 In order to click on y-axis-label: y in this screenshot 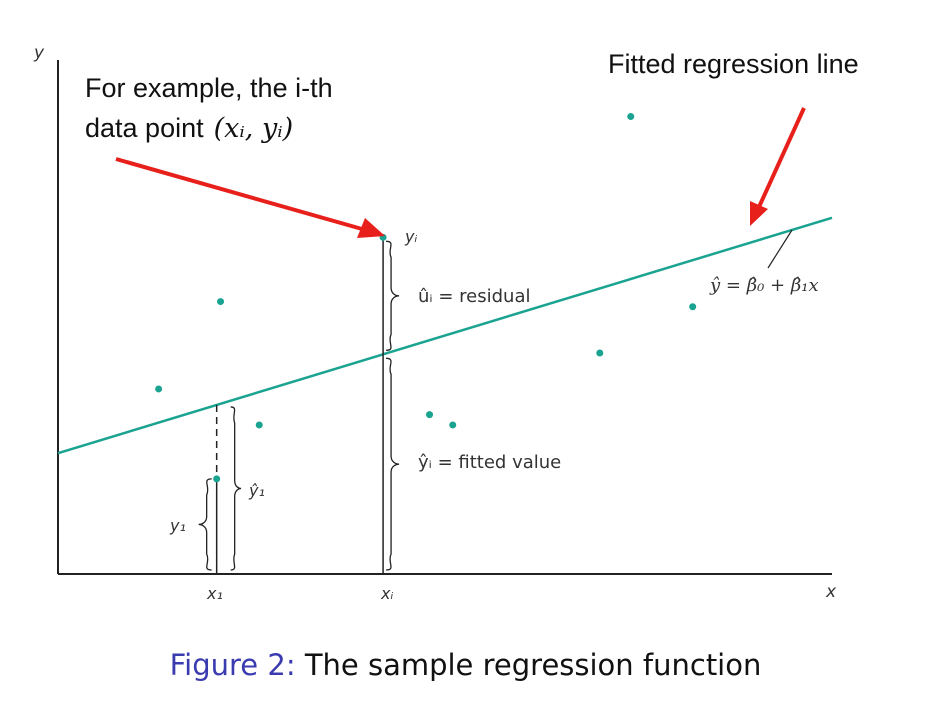, I will do `click(39, 53)`.